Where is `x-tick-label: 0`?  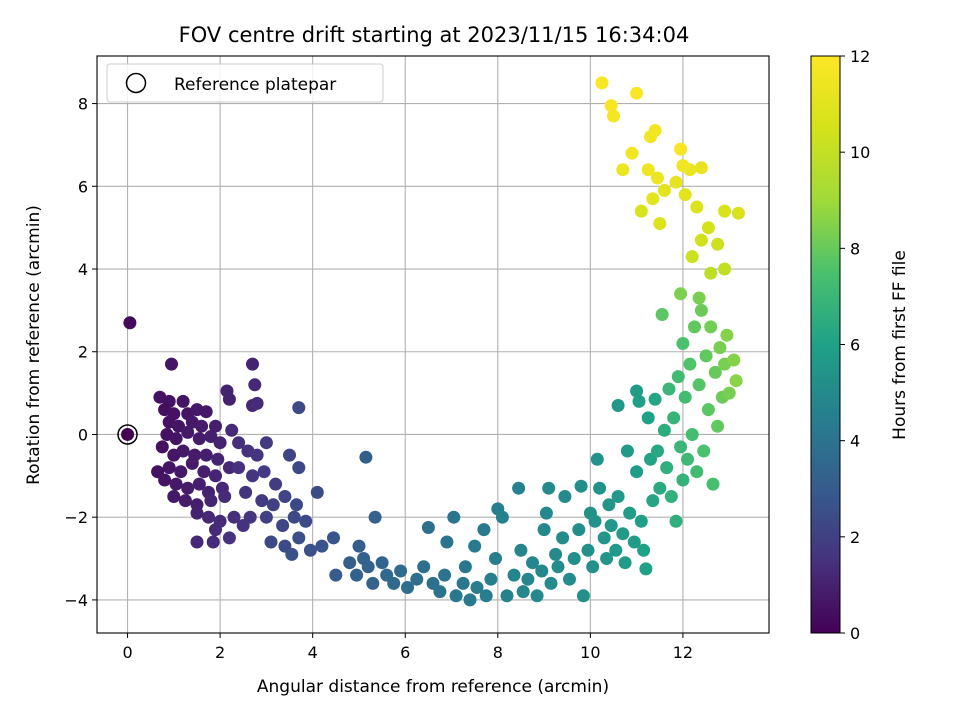 x-tick-label: 0 is located at coordinates (127, 652).